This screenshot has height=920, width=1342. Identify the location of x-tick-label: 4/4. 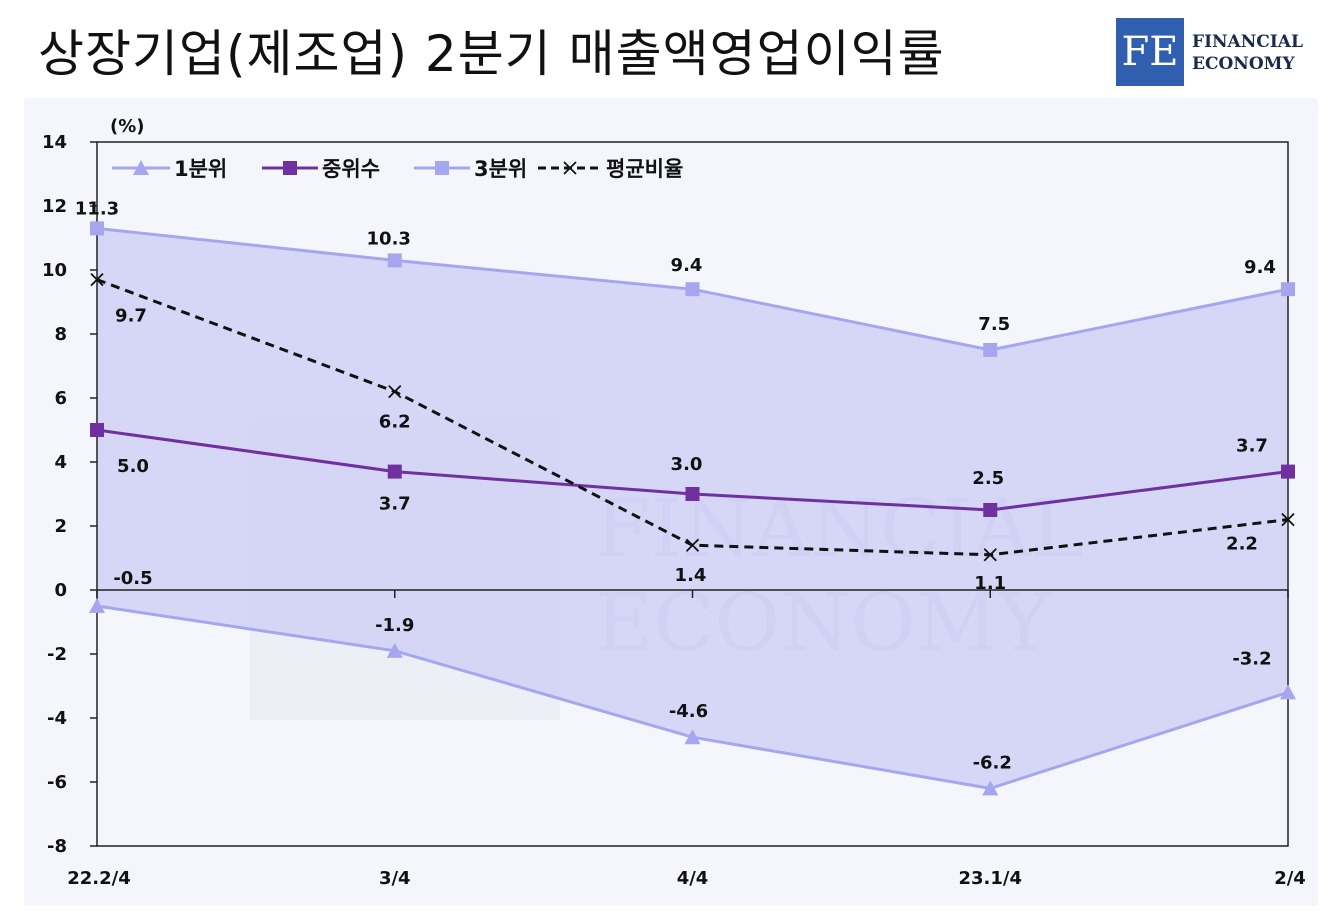
(693, 878).